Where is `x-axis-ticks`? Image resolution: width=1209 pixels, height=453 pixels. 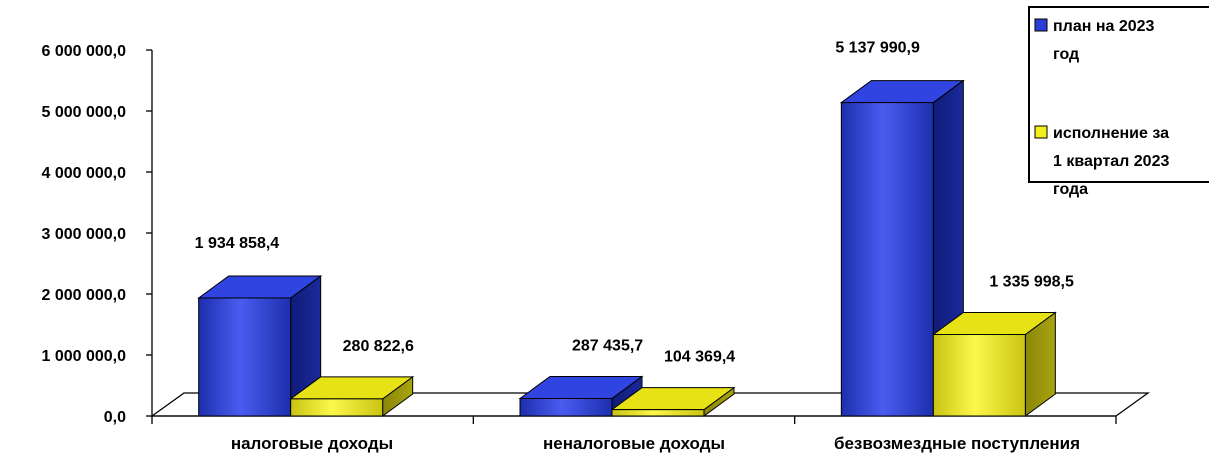
x-axis-ticks is located at coordinates (634, 420).